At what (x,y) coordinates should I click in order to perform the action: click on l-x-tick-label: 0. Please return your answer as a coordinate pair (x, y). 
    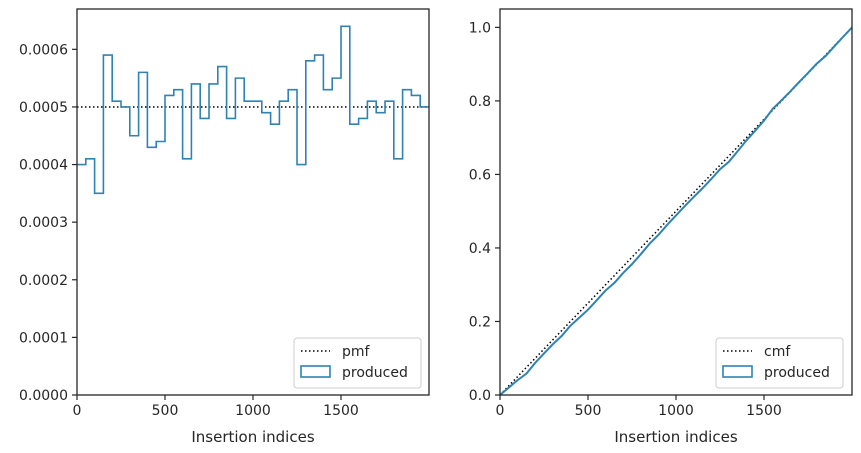
    Looking at the image, I should click on (77, 411).